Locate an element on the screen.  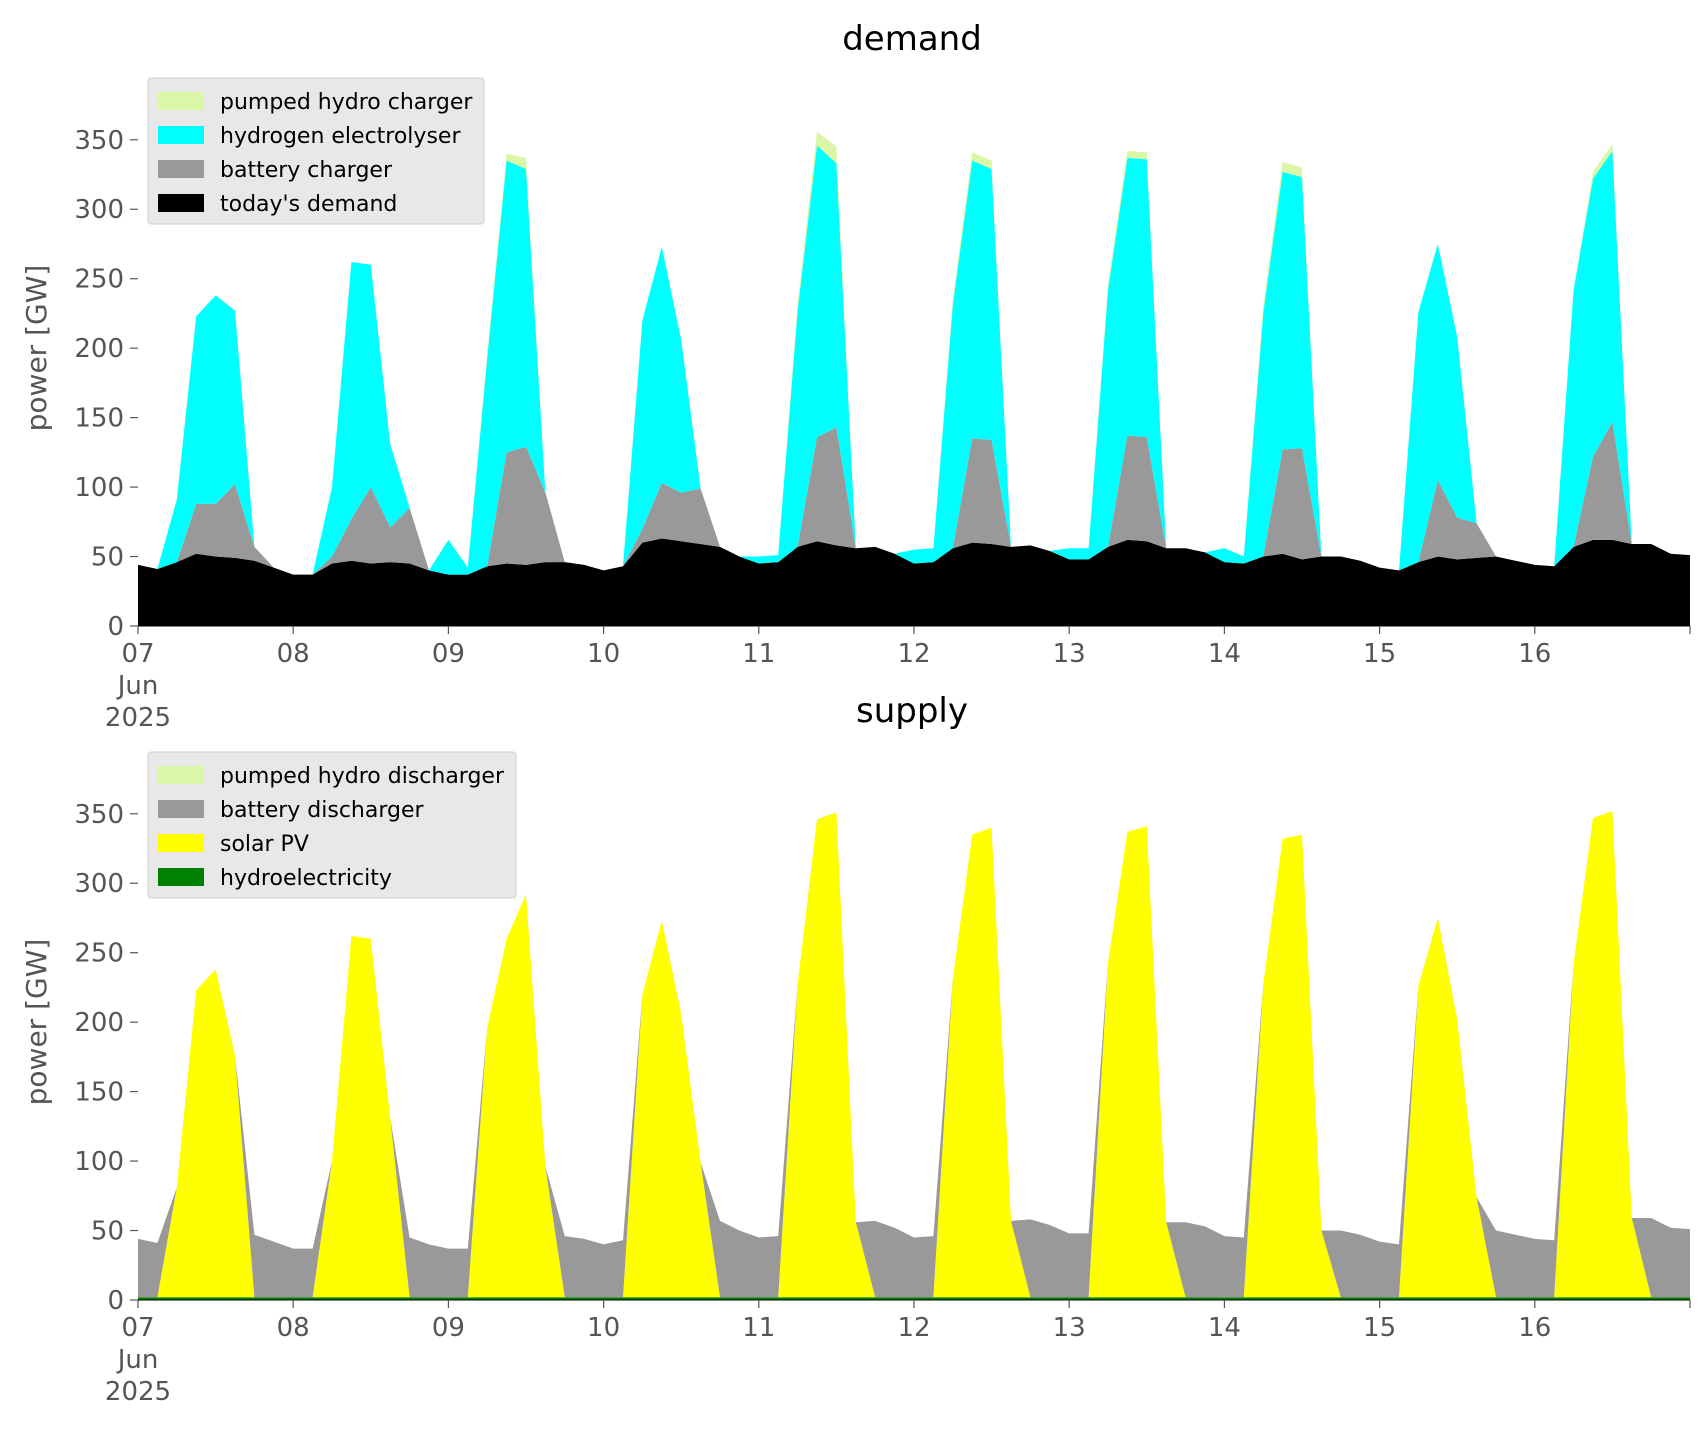
legend-label: battery discharger is located at coordinates (322, 810).